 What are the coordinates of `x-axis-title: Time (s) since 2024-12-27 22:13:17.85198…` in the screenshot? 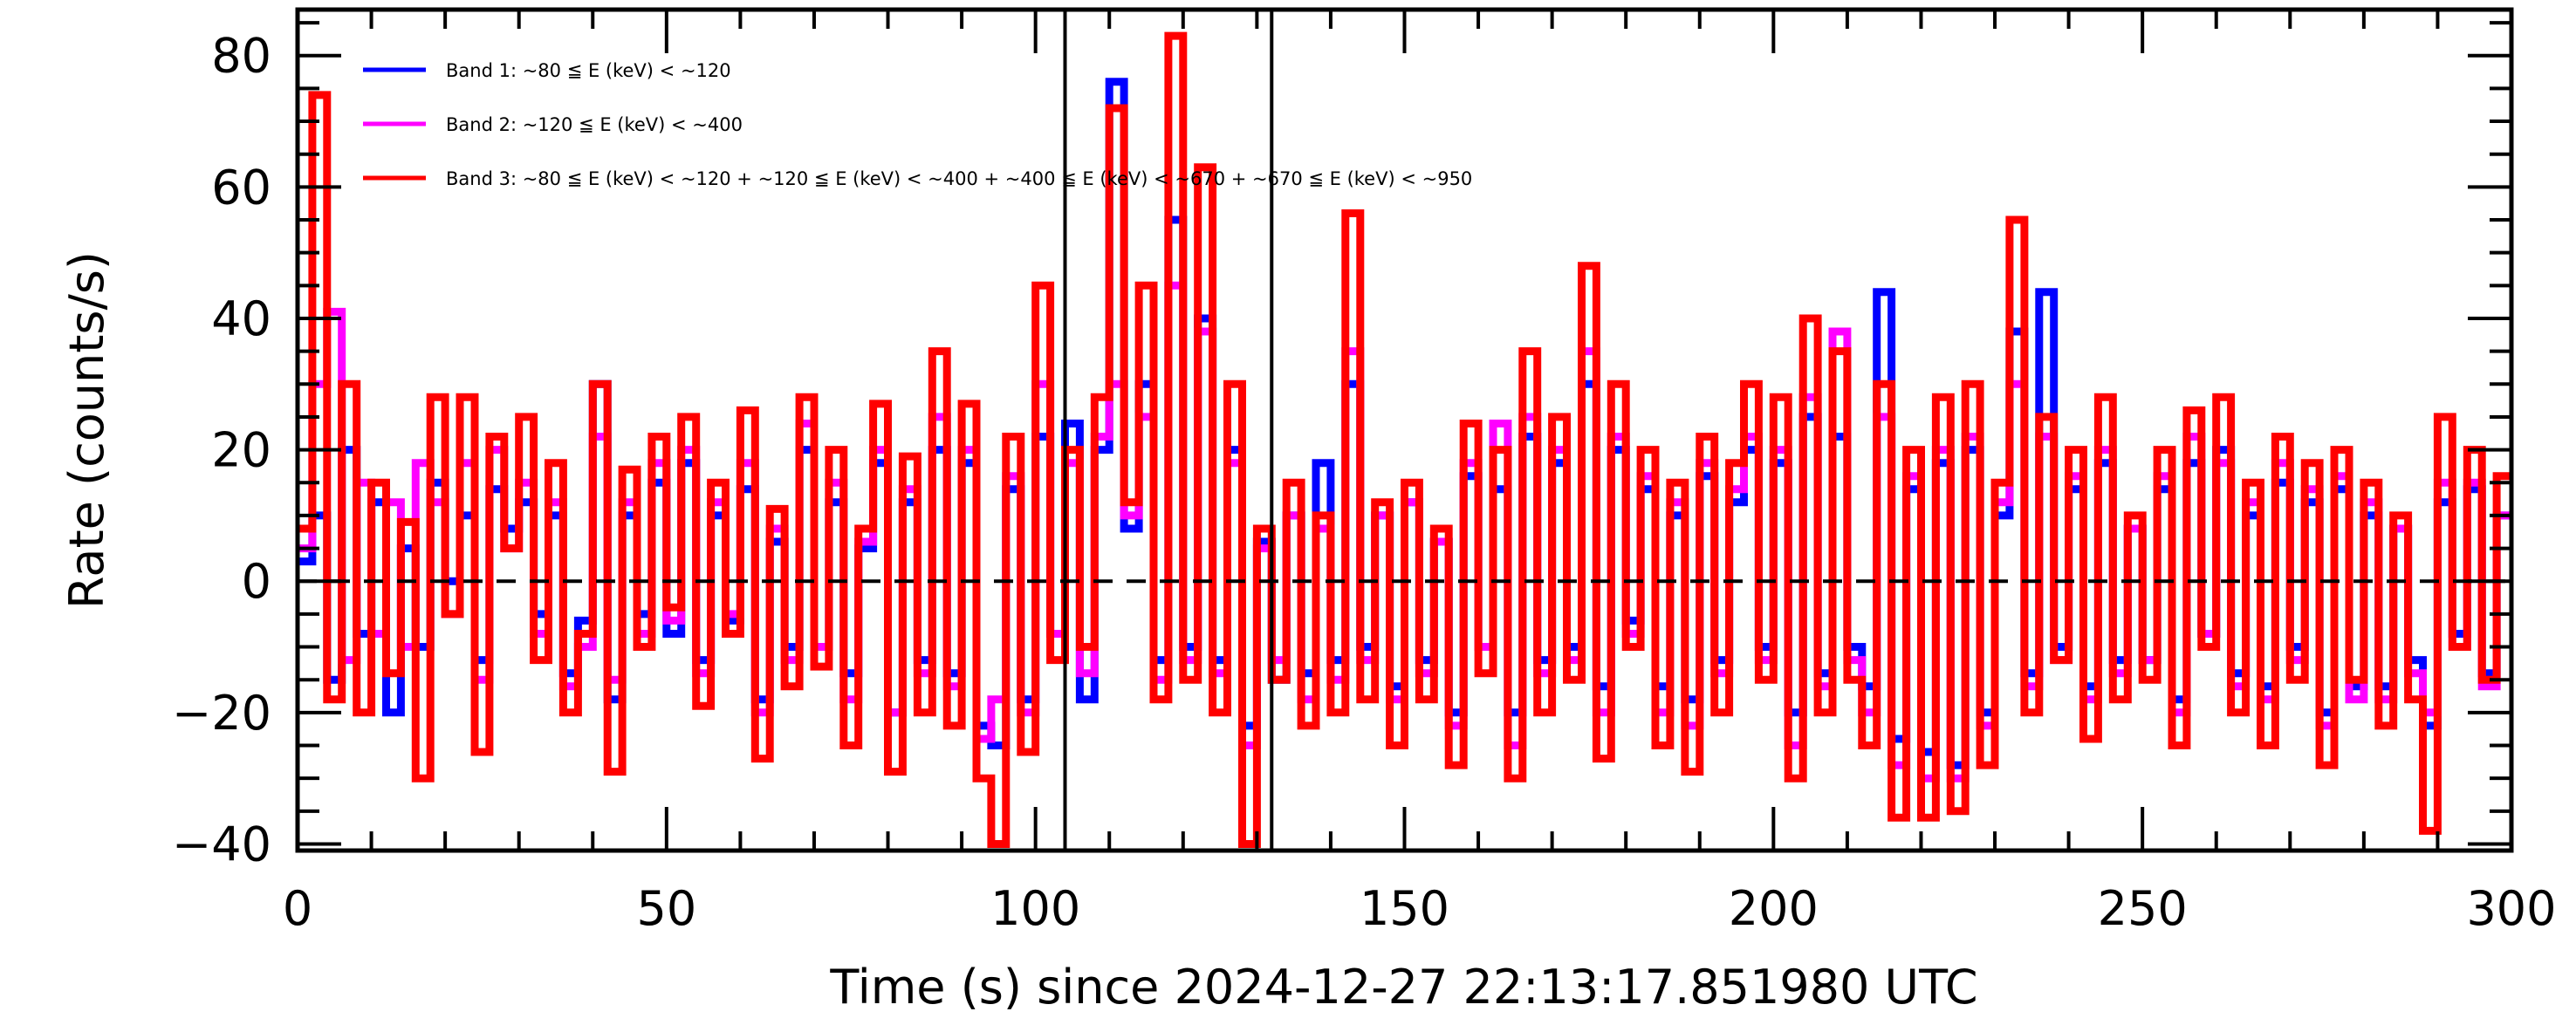 It's located at (1403, 988).